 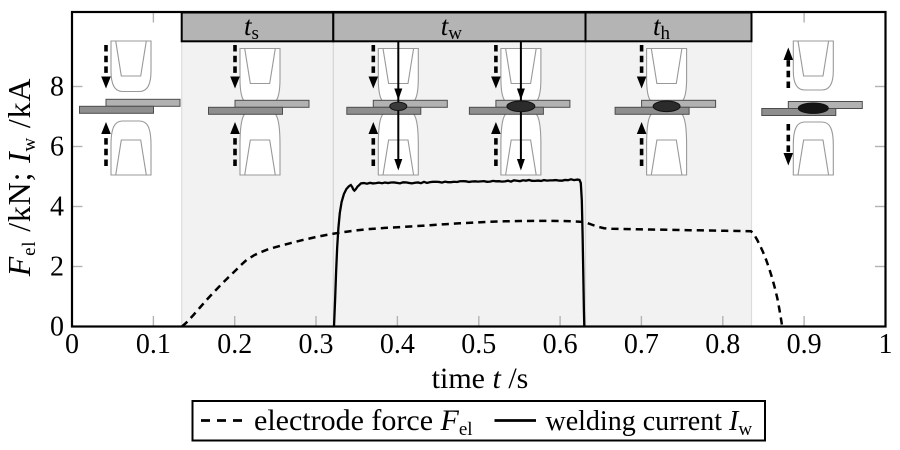 What do you see at coordinates (649, 423) in the screenshot?
I see `svg-text: welding current Iw` at bounding box center [649, 423].